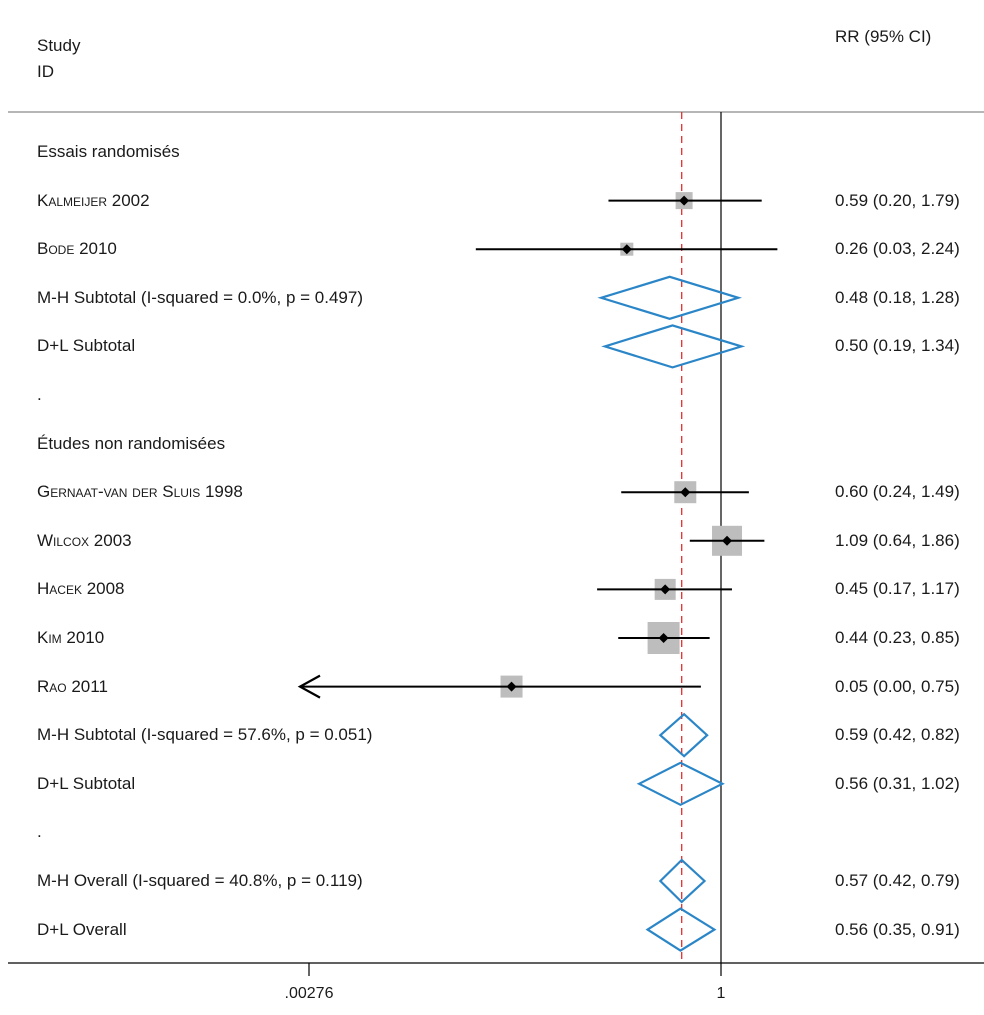  What do you see at coordinates (103, 589) in the screenshot?
I see `study-year: 2008` at bounding box center [103, 589].